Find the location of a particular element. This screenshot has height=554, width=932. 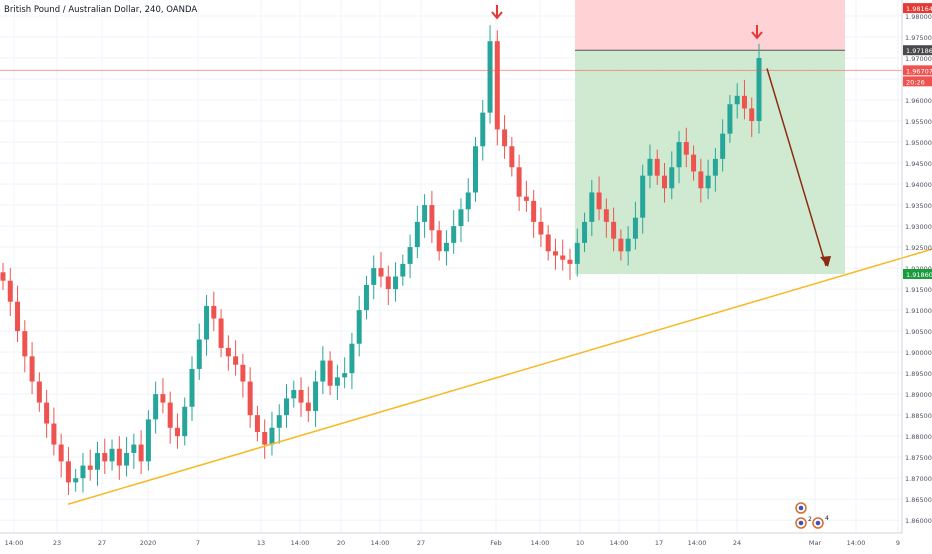

price-tick-label: 1.89500 is located at coordinates (918, 374).